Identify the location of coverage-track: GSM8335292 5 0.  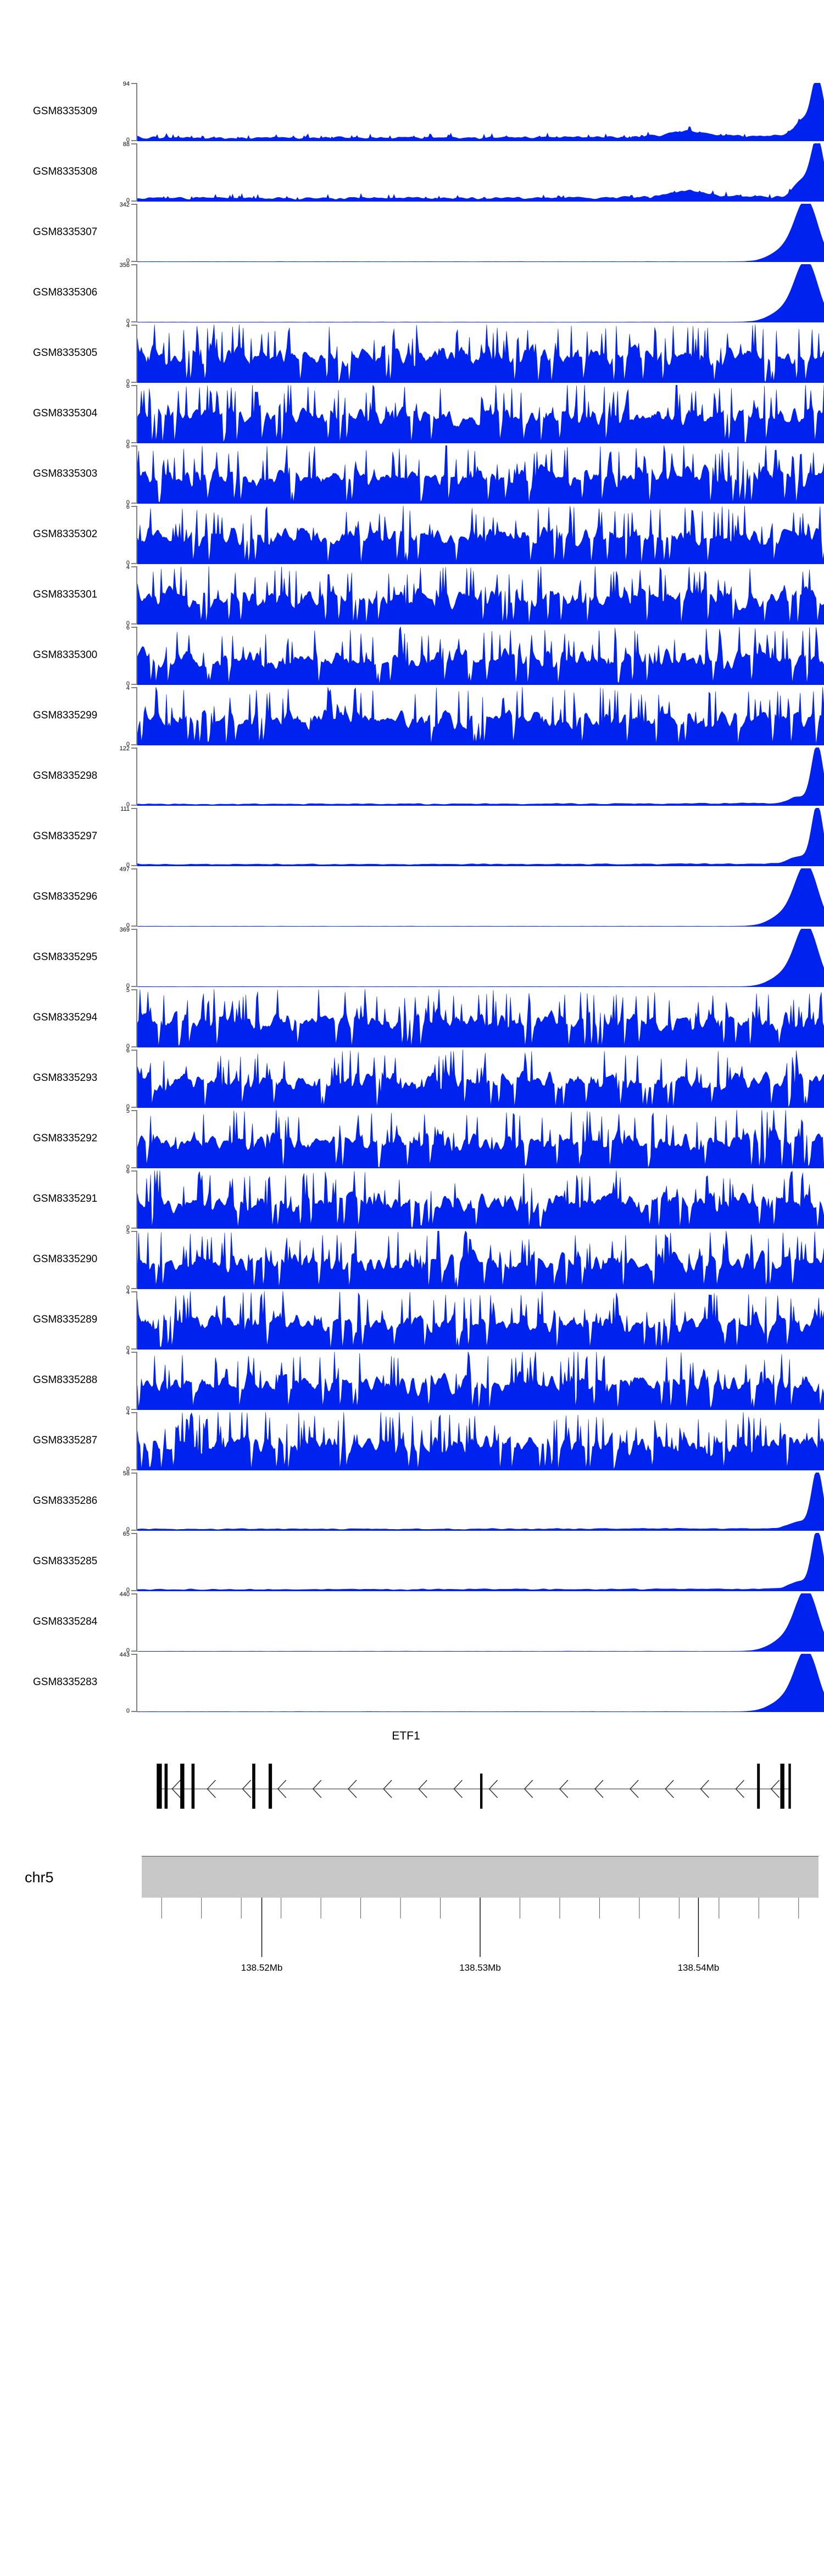
(412, 1139).